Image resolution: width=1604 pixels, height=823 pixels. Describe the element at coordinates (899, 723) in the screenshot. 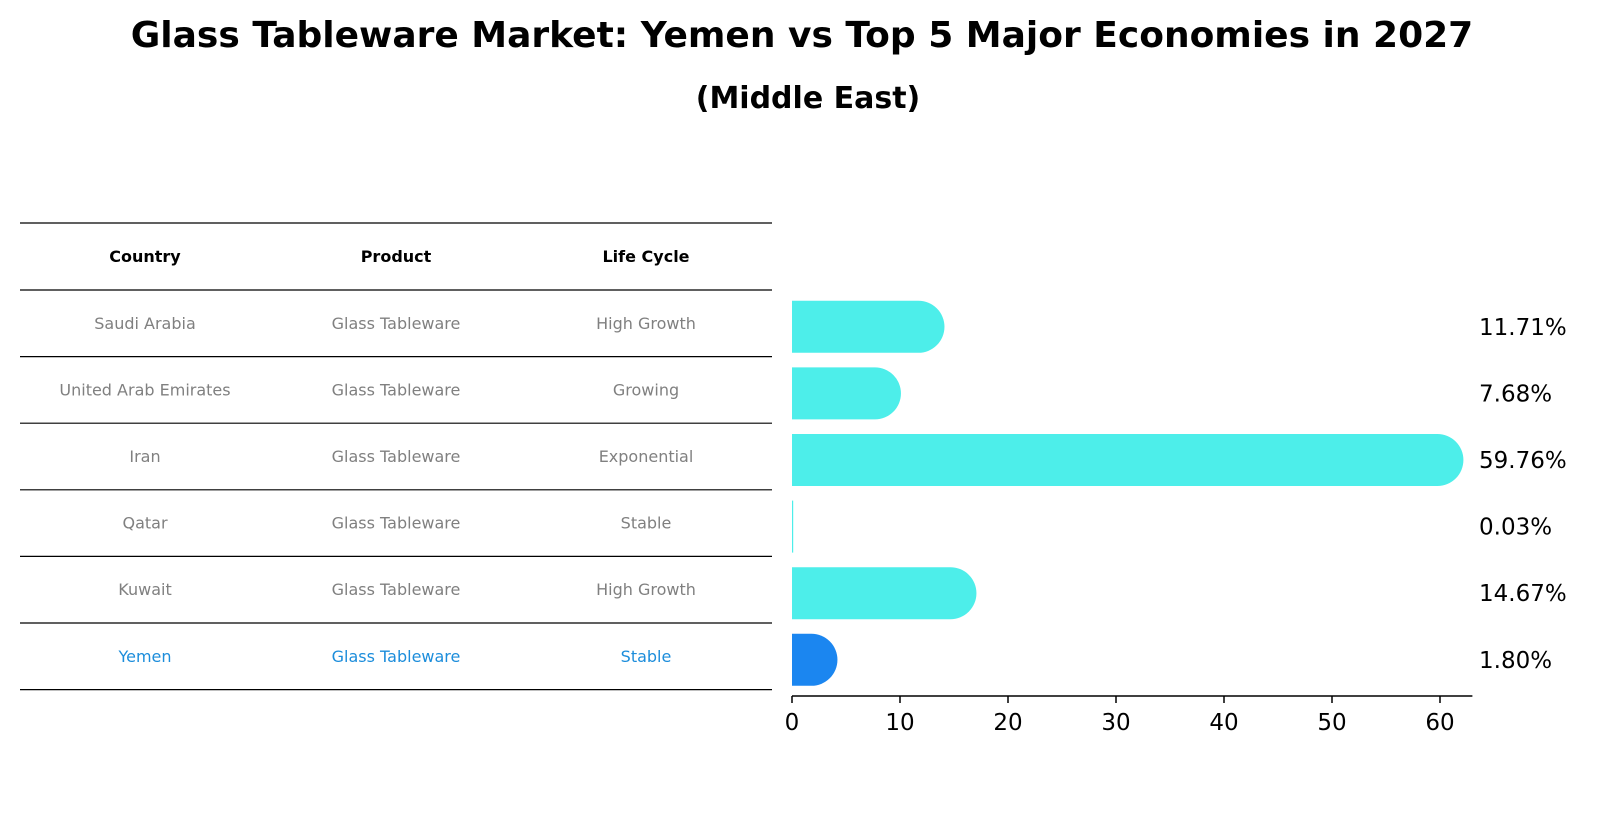

I see `x-tick-label: 10` at that location.